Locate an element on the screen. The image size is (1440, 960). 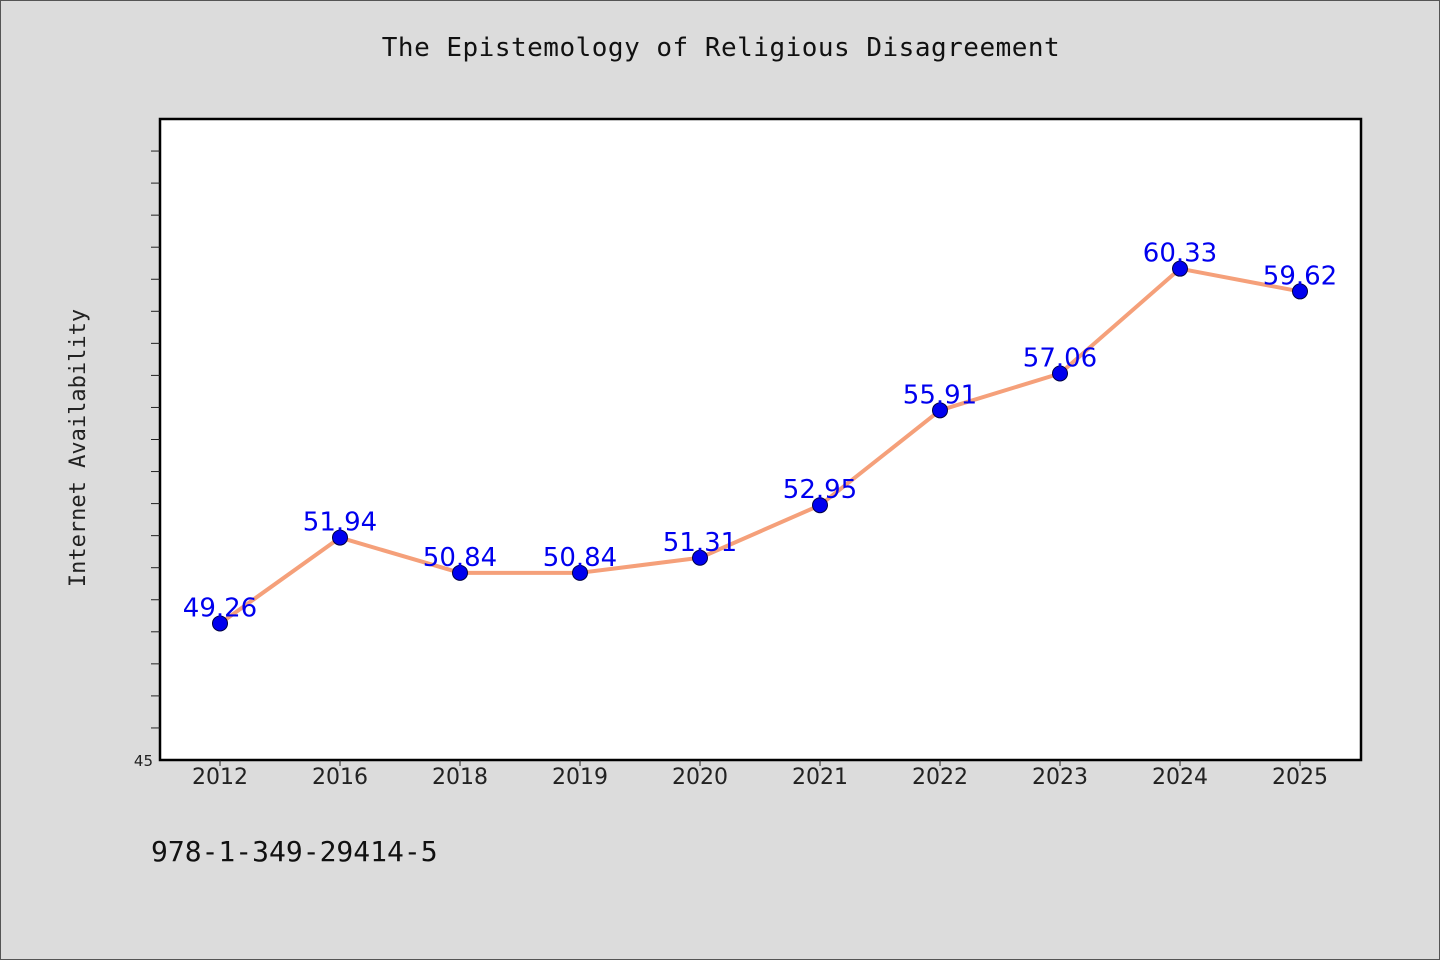
data-label: 49.26 is located at coordinates (220, 608).